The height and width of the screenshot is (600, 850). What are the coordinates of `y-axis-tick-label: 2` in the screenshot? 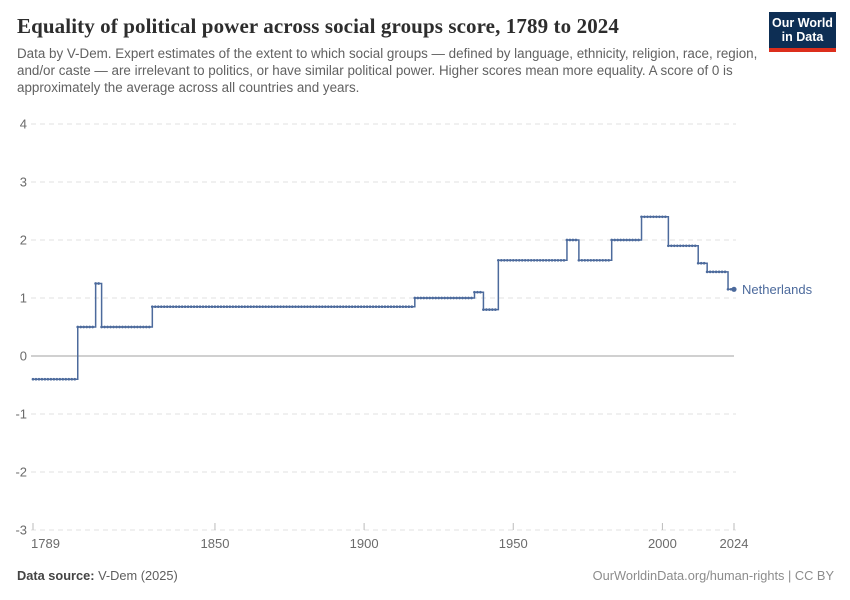 It's located at (23, 240).